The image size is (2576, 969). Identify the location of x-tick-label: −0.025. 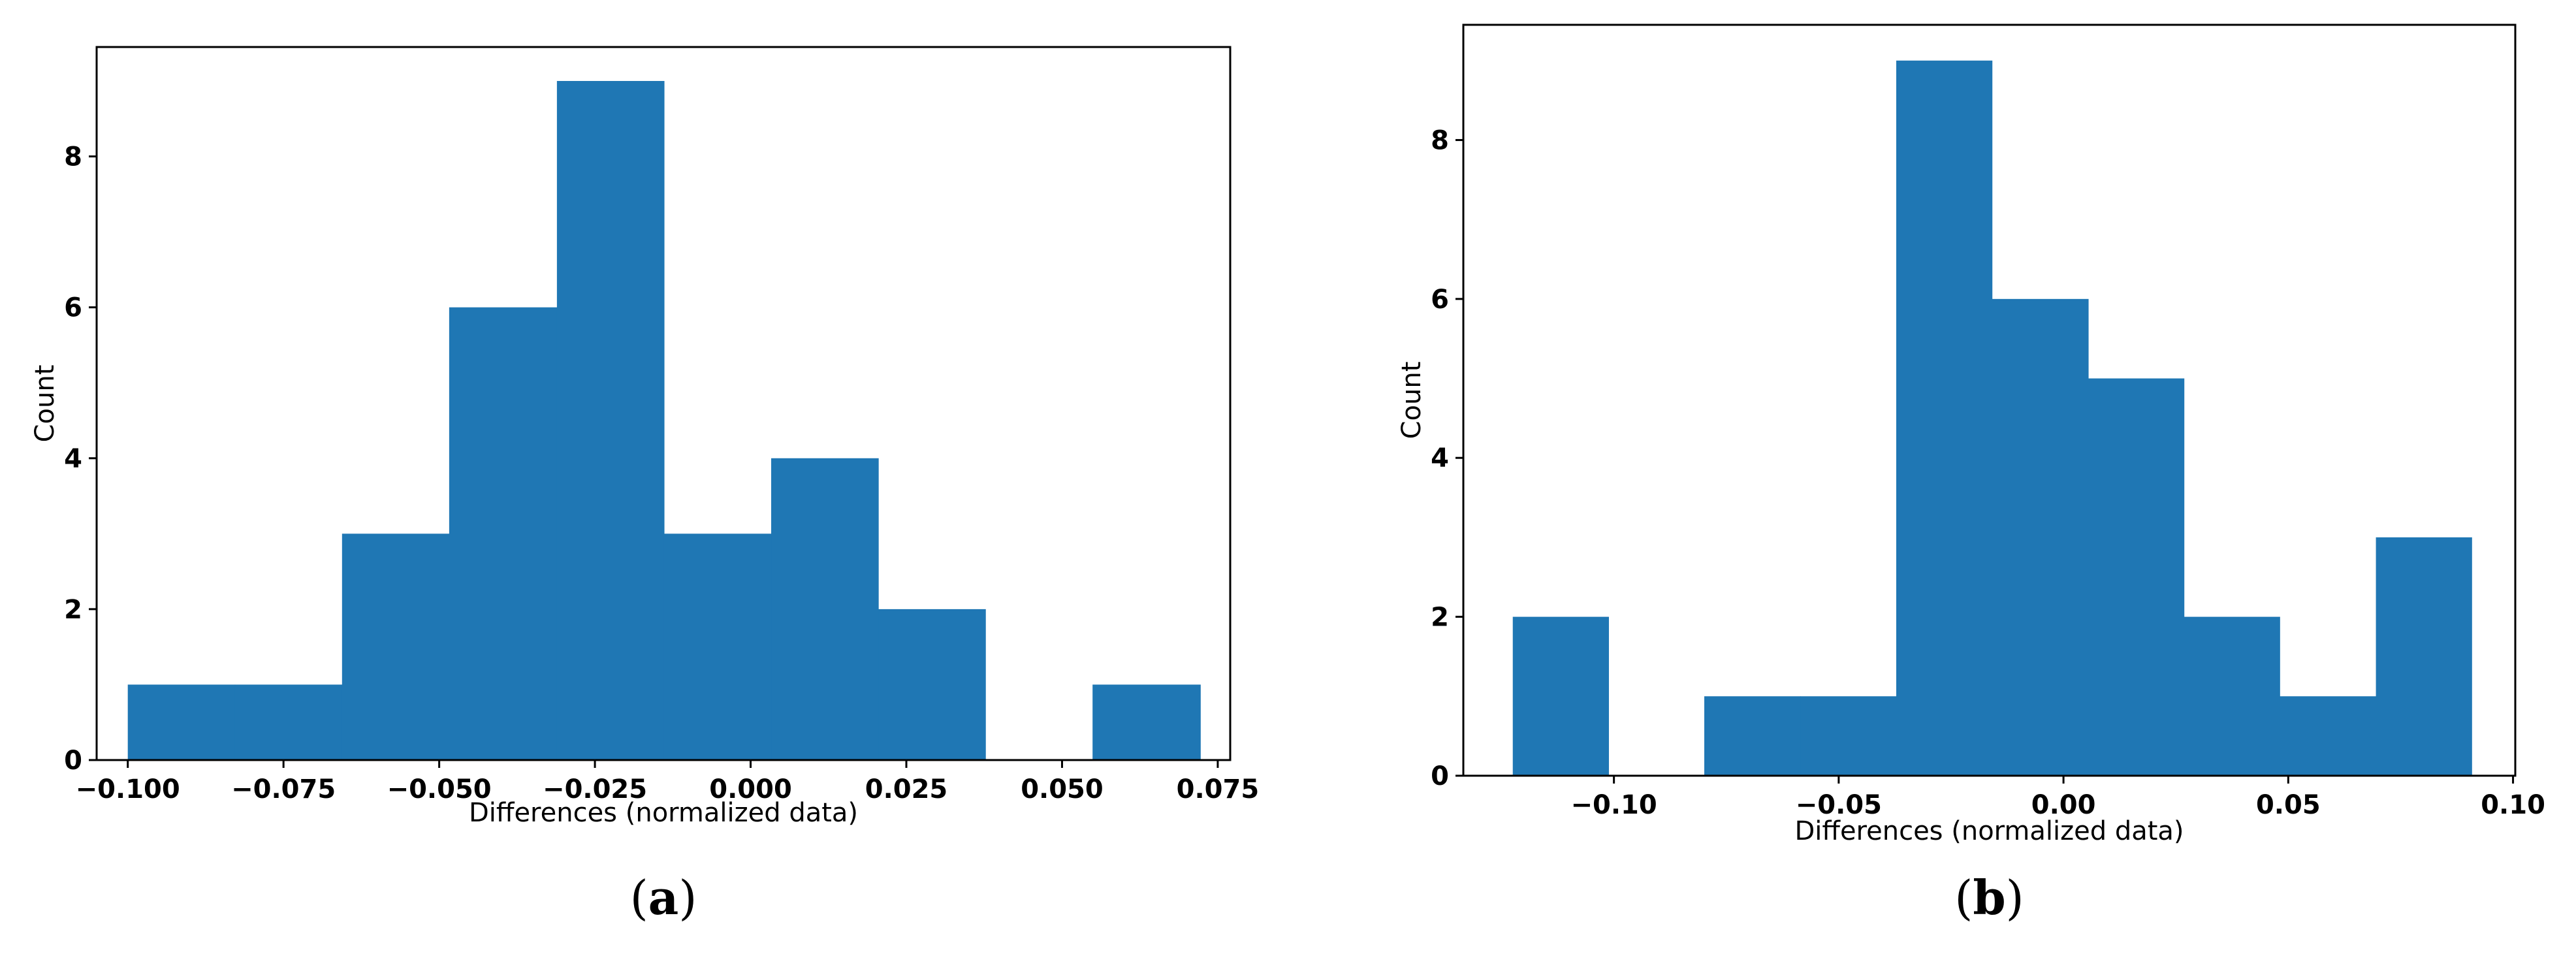
(595, 789).